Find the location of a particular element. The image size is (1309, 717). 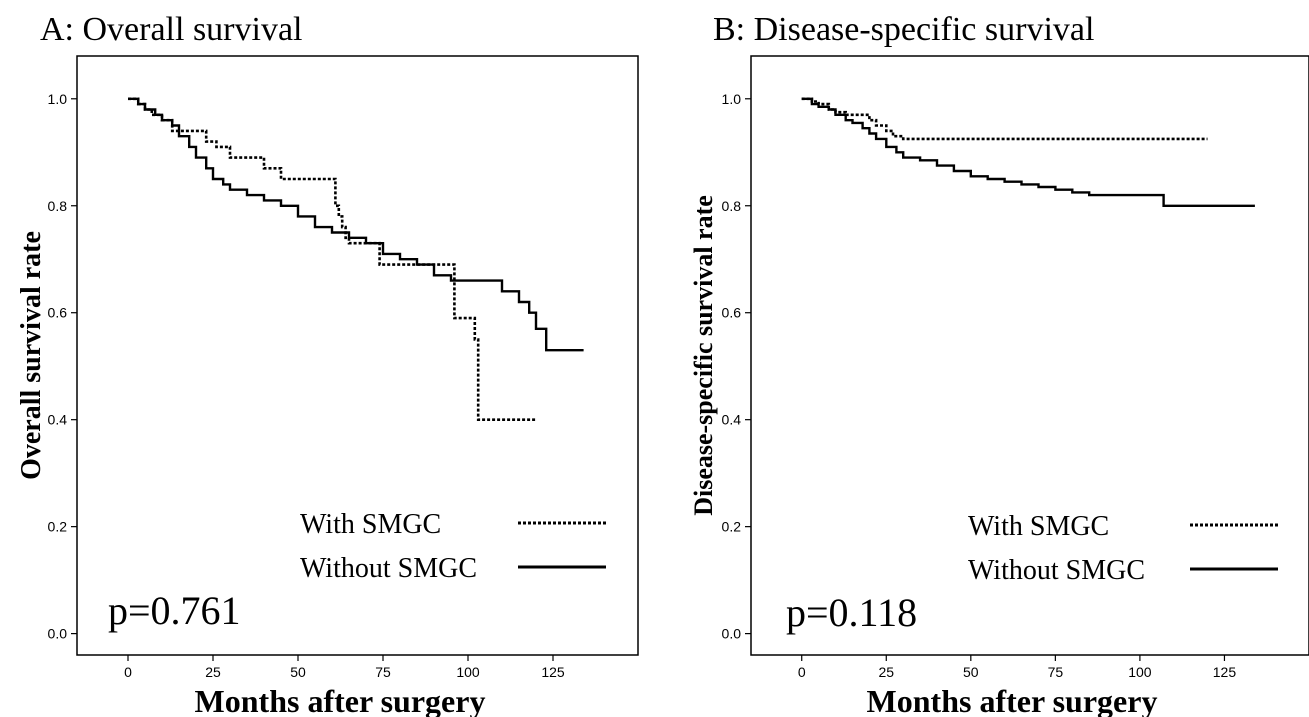

p-value-annotation: p=0.761 is located at coordinates (174, 610).